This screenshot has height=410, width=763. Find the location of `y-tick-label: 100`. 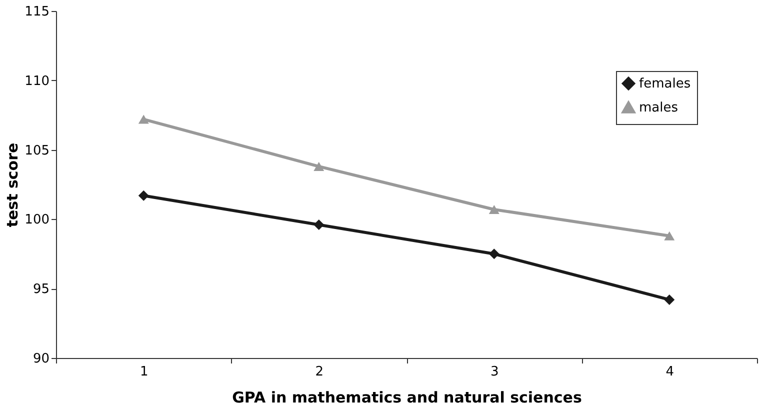

y-tick-label: 100 is located at coordinates (37, 220).